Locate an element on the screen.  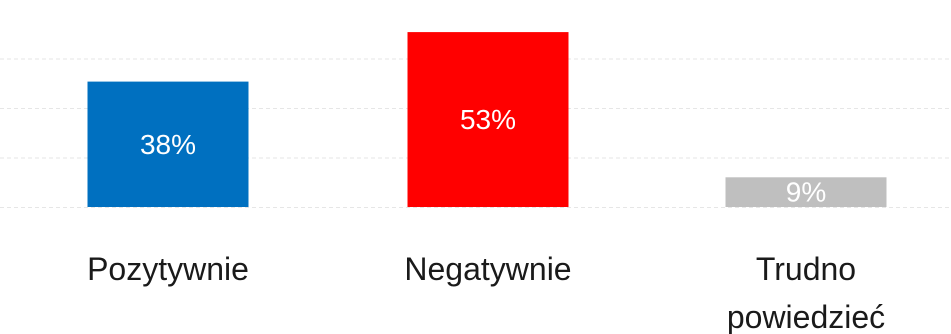
data-label: 38% is located at coordinates (168, 144).